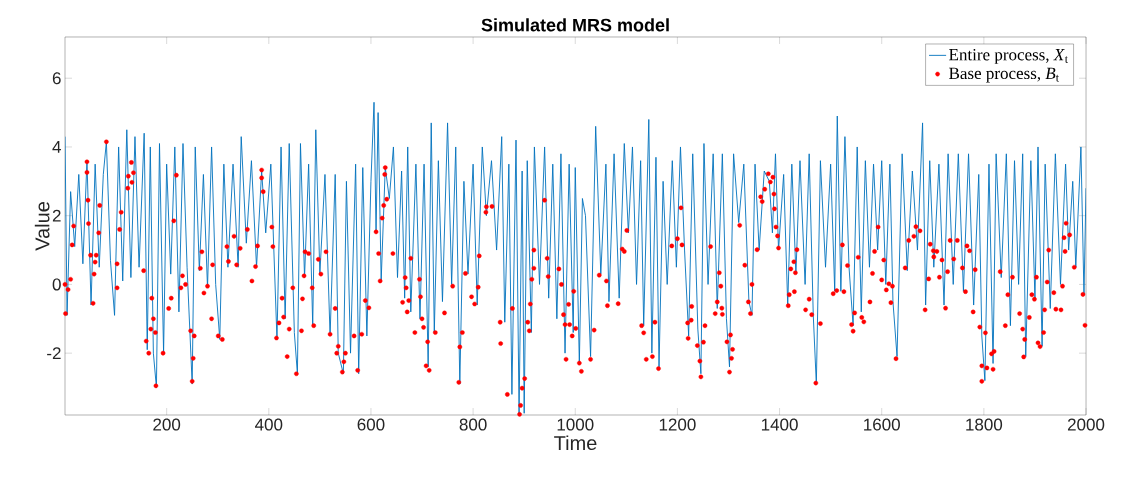 This screenshot has height=480, width=1129. I want to click on x-tick-label: 600, so click(371, 424).